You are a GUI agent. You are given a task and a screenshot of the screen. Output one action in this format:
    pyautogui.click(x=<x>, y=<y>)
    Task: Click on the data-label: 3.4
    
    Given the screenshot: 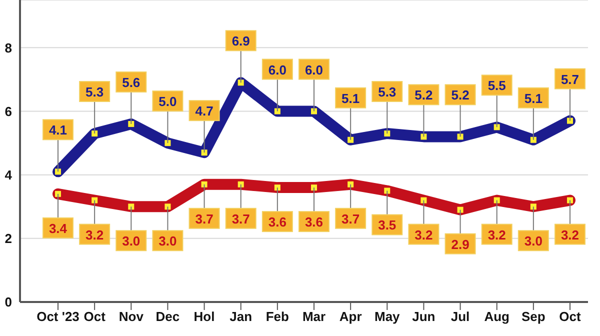 What is the action you would take?
    pyautogui.click(x=58, y=228)
    